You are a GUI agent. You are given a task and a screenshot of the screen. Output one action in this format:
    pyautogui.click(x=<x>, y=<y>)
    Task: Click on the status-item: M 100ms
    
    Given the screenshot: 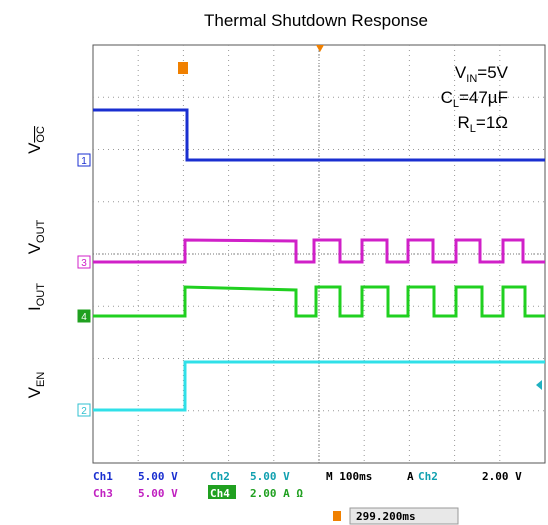 What is the action you would take?
    pyautogui.click(x=349, y=476)
    